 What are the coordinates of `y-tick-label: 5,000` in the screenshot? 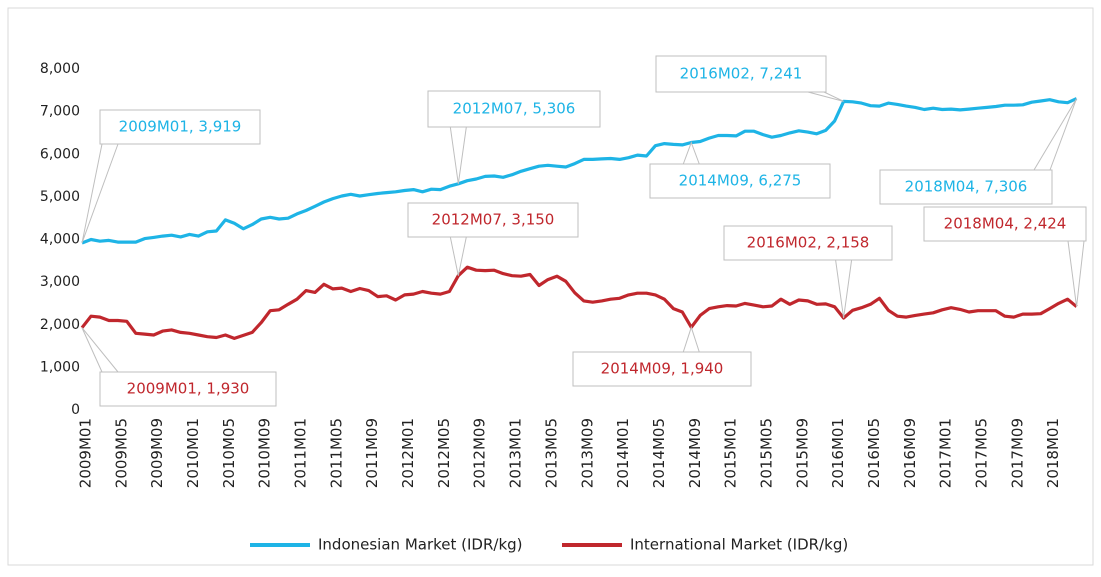 It's located at (60, 197).